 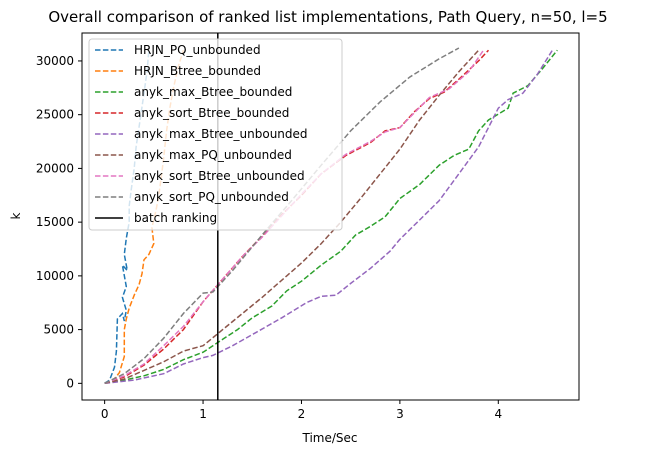 What do you see at coordinates (175, 218) in the screenshot?
I see `legend-label: batch ranking` at bounding box center [175, 218].